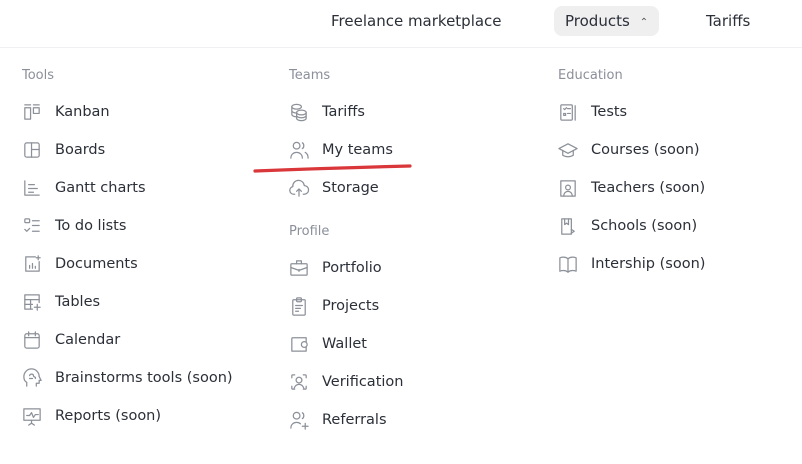 The height and width of the screenshot is (464, 802). What do you see at coordinates (32, 188) in the screenshot?
I see `gantt-icon` at bounding box center [32, 188].